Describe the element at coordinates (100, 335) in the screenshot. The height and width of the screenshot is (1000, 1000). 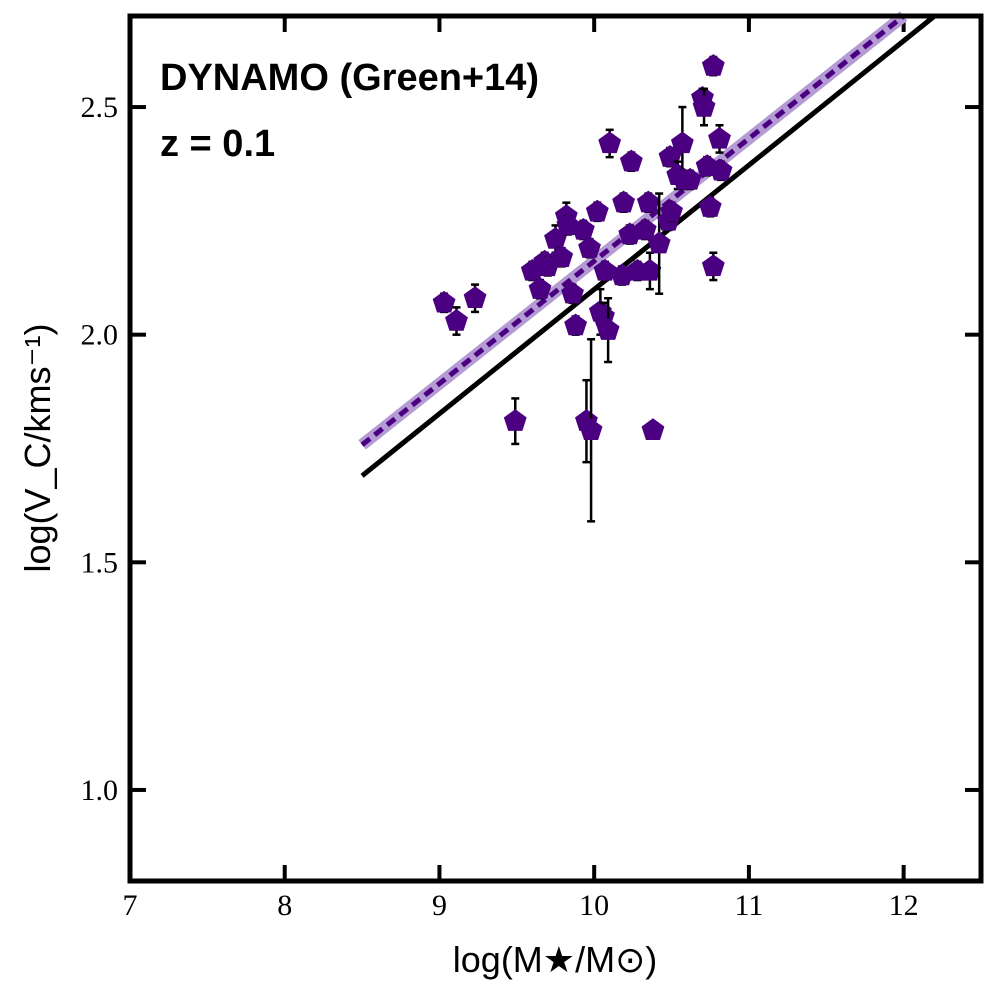
I see `y-tick-label: 2.0` at that location.